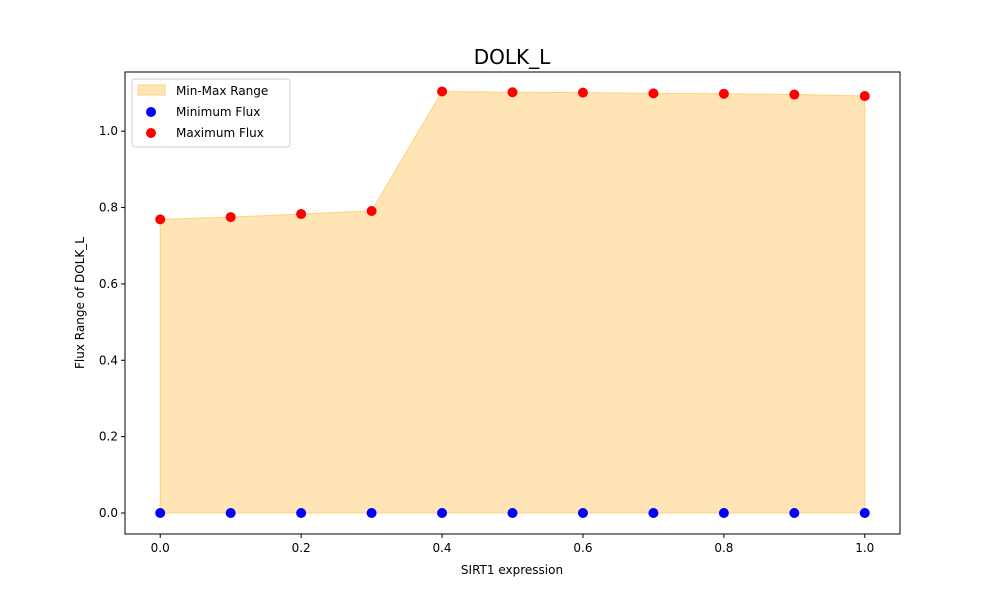  I want to click on legend-swatch-minimum-flux, so click(151, 112).